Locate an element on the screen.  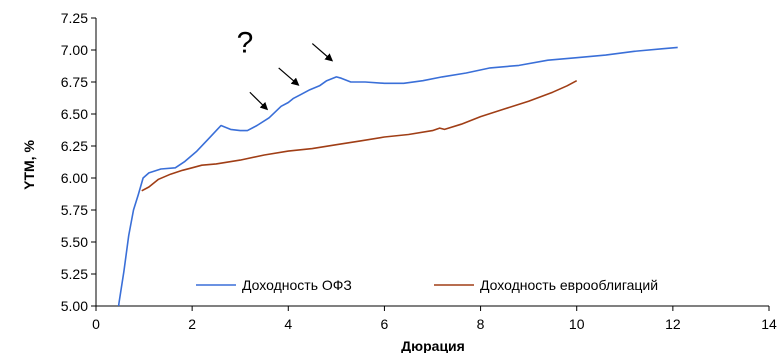
x-tick-label: 6 is located at coordinates (385, 324).